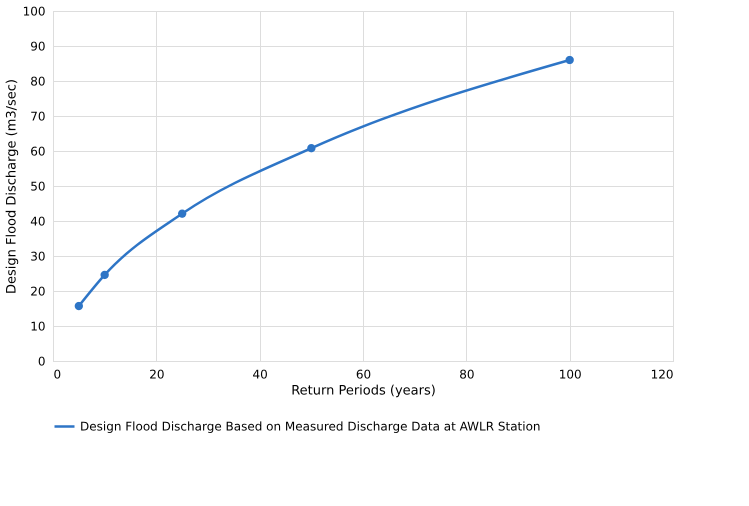 The image size is (749, 506). I want to click on y-tick-label: 100, so click(34, 11).